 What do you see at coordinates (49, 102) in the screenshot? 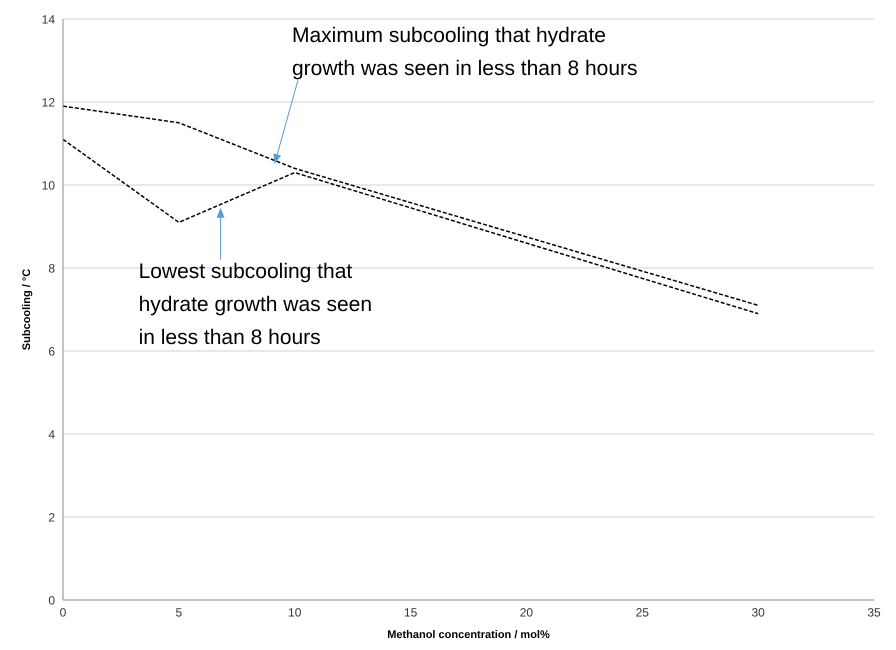
I see `y-tick-label: 12` at bounding box center [49, 102].